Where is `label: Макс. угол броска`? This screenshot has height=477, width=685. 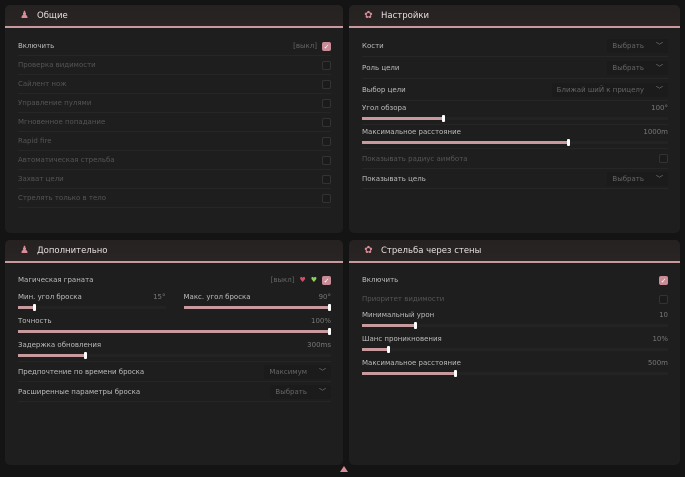 label: Макс. угол броска is located at coordinates (217, 297).